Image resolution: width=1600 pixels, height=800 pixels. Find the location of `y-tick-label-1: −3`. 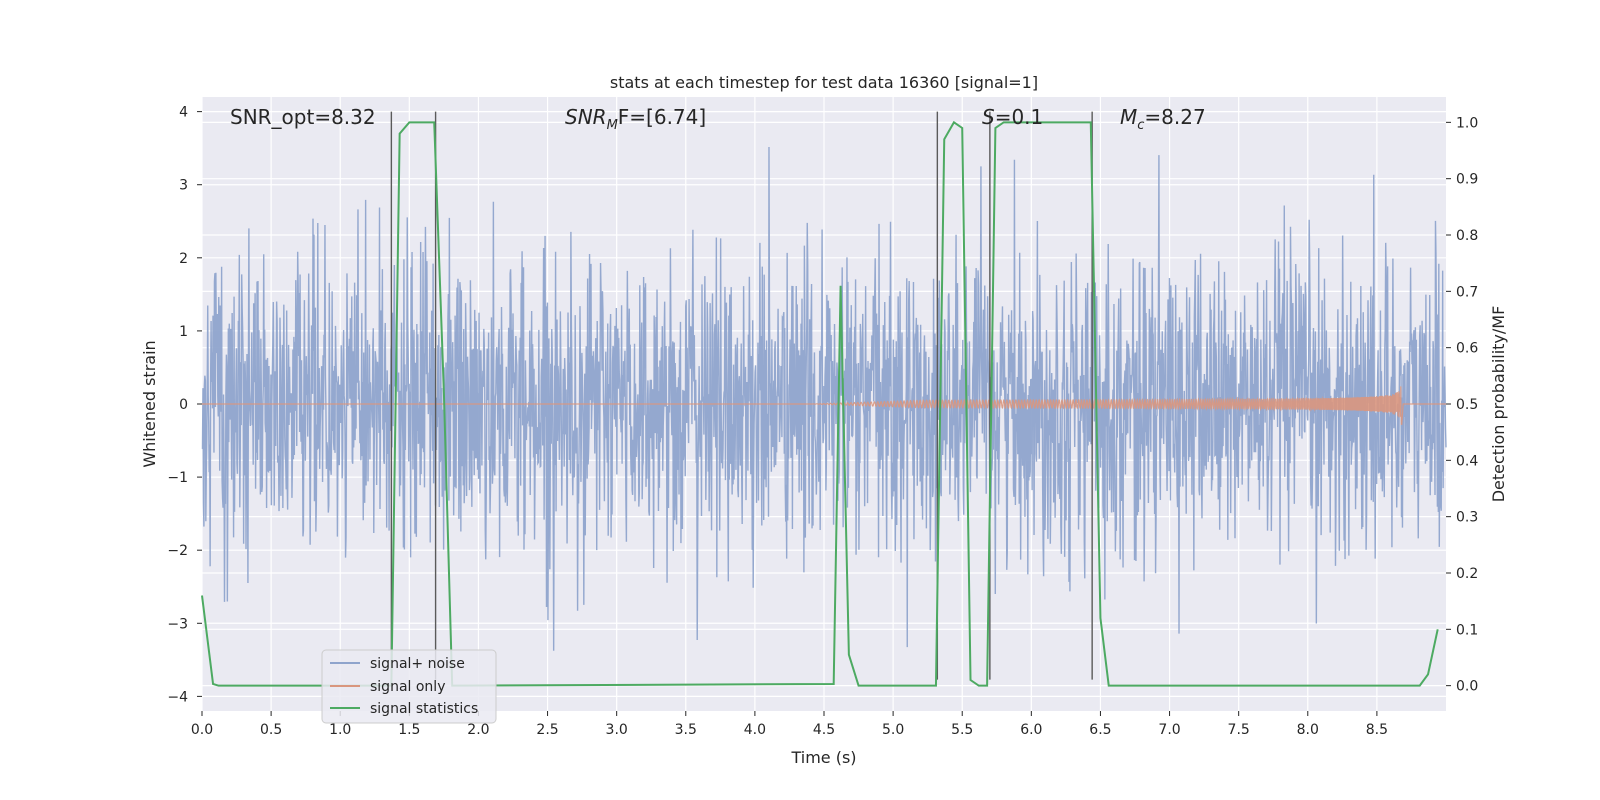

y-tick-label-1: −3 is located at coordinates (177, 624).